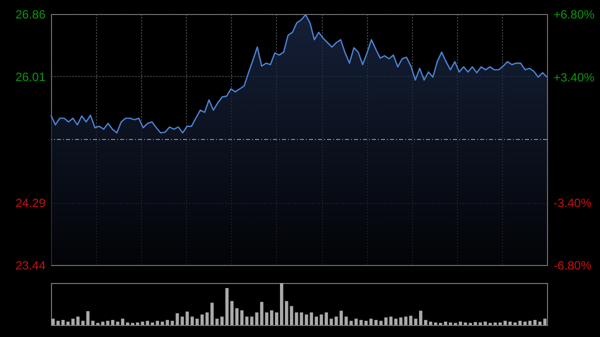 This screenshot has height=337, width=600. I want to click on y-tick-label: 23.44, so click(30, 265).